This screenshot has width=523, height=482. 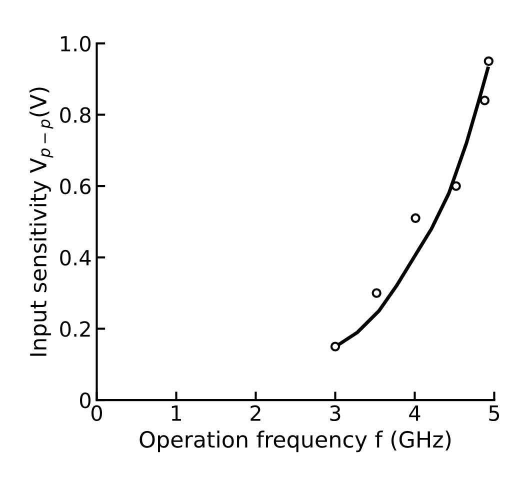 What do you see at coordinates (75, 115) in the screenshot?
I see `y-tick-label: 0.8` at bounding box center [75, 115].